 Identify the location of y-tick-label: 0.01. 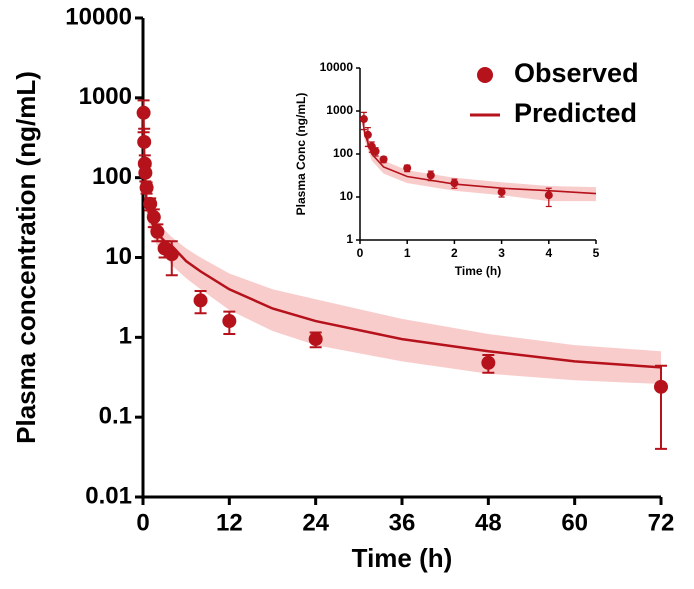
(108, 495).